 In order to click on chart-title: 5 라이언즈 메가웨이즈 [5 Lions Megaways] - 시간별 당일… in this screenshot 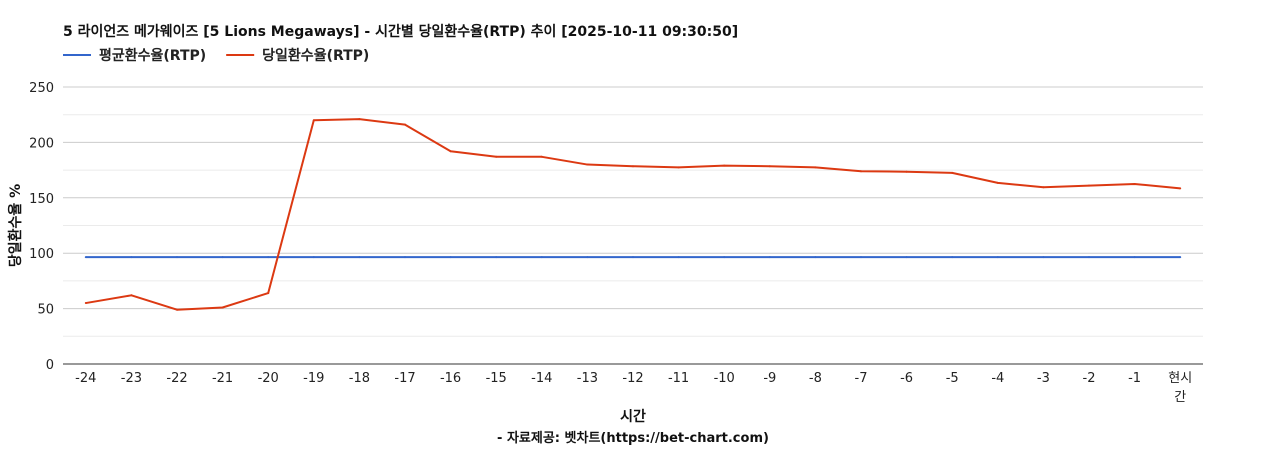, I will do `click(400, 31)`.